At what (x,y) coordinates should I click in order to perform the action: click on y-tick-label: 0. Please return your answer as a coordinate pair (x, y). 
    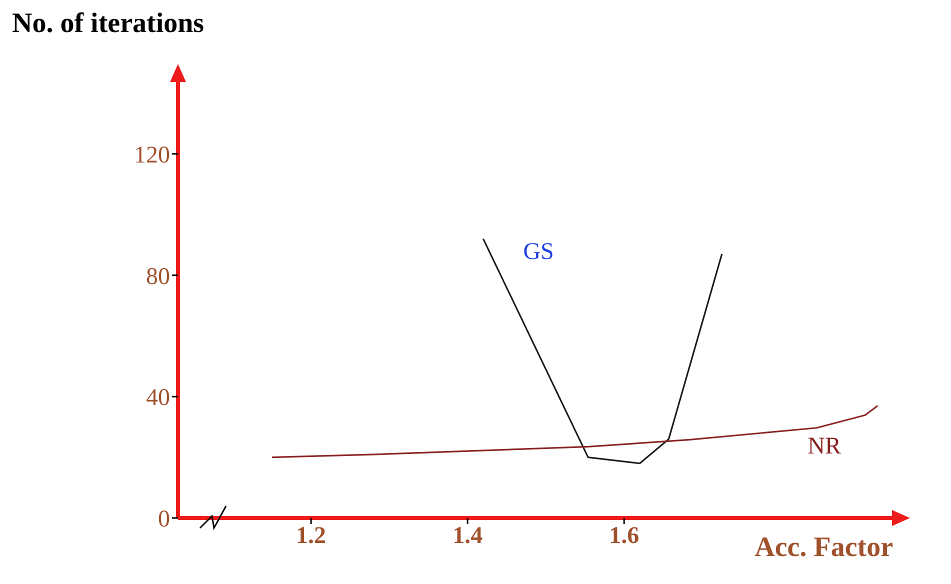
    Looking at the image, I should click on (164, 519).